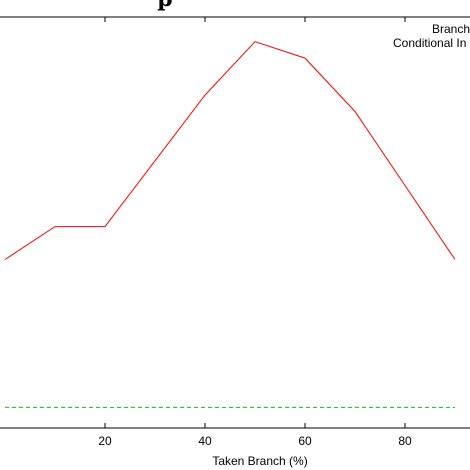  Describe the element at coordinates (255, 441) in the screenshot. I see `x-tick-labels: 20 40 60 80` at that location.